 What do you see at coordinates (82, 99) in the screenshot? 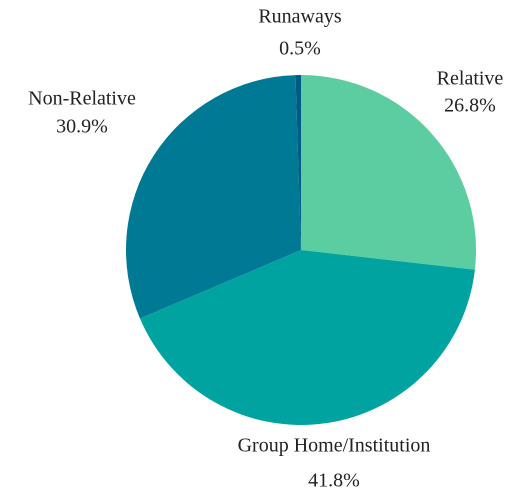
I see `slice-label: Non-Relative` at bounding box center [82, 99].